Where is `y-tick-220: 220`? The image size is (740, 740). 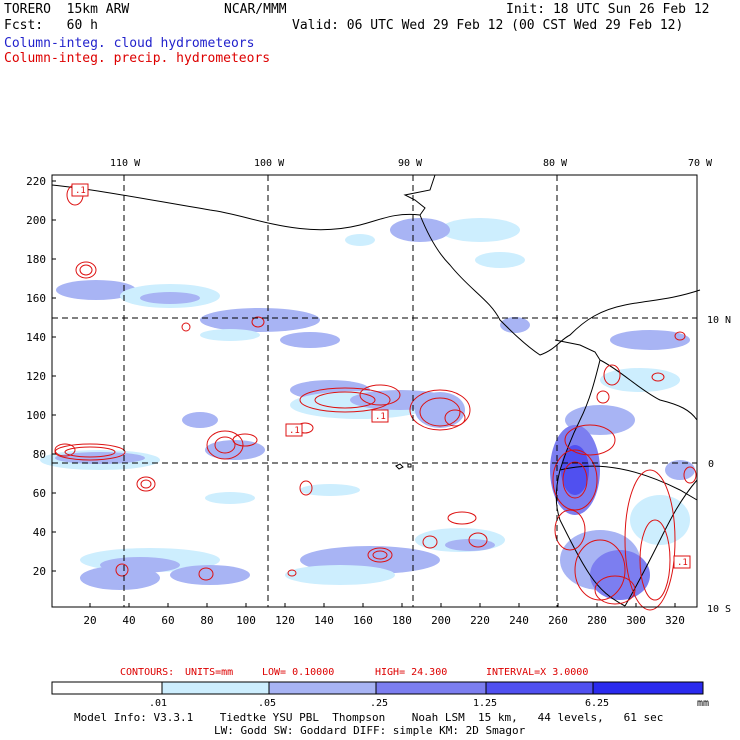 y-tick-220: 220 is located at coordinates (36, 181).